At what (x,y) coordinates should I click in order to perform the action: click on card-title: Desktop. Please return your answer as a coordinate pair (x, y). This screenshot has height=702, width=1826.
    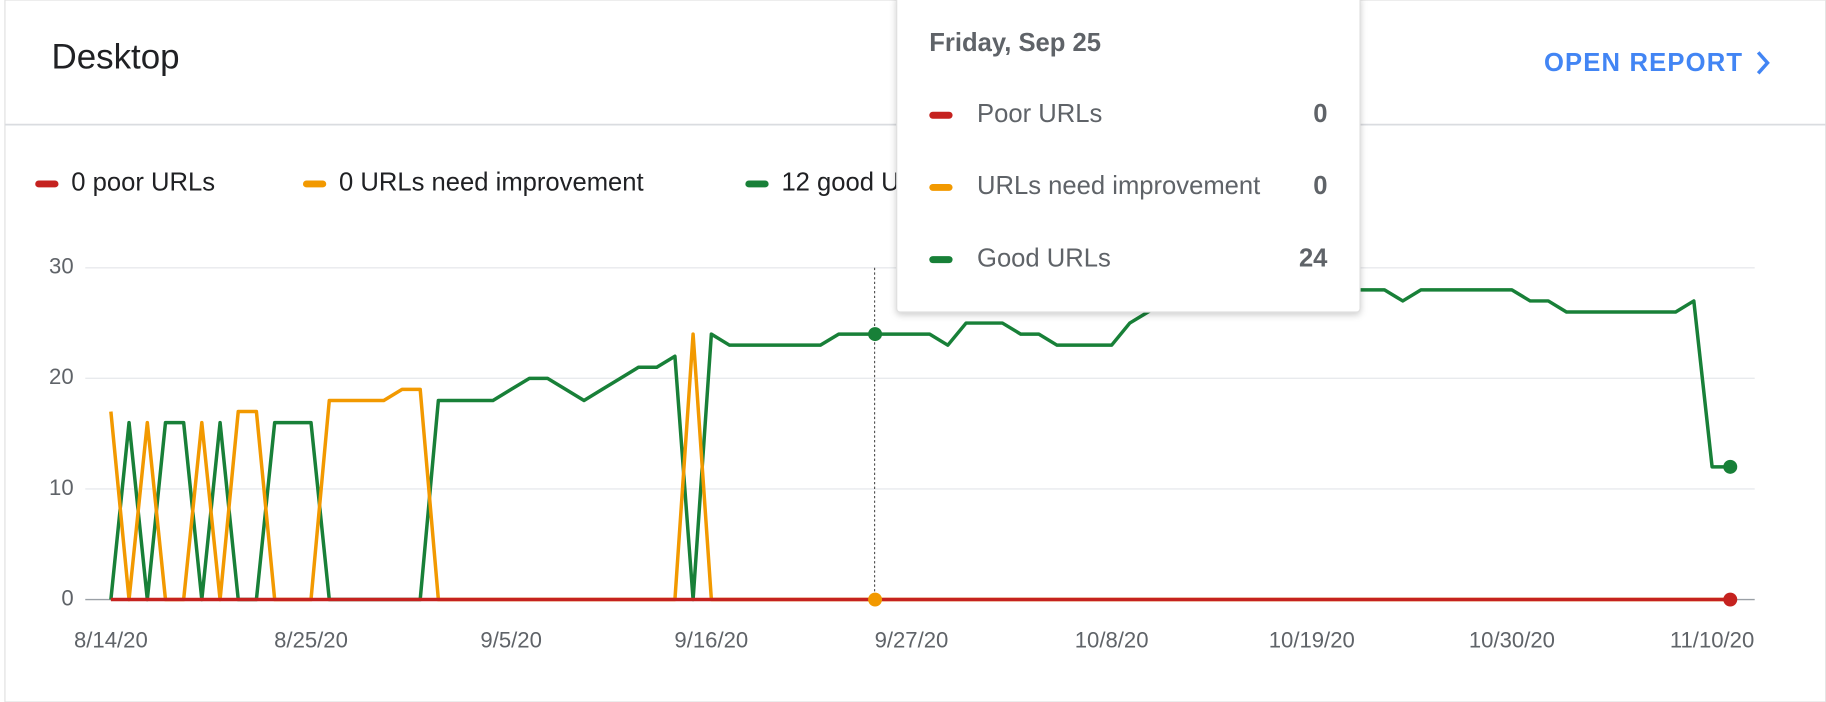
    Looking at the image, I should click on (116, 57).